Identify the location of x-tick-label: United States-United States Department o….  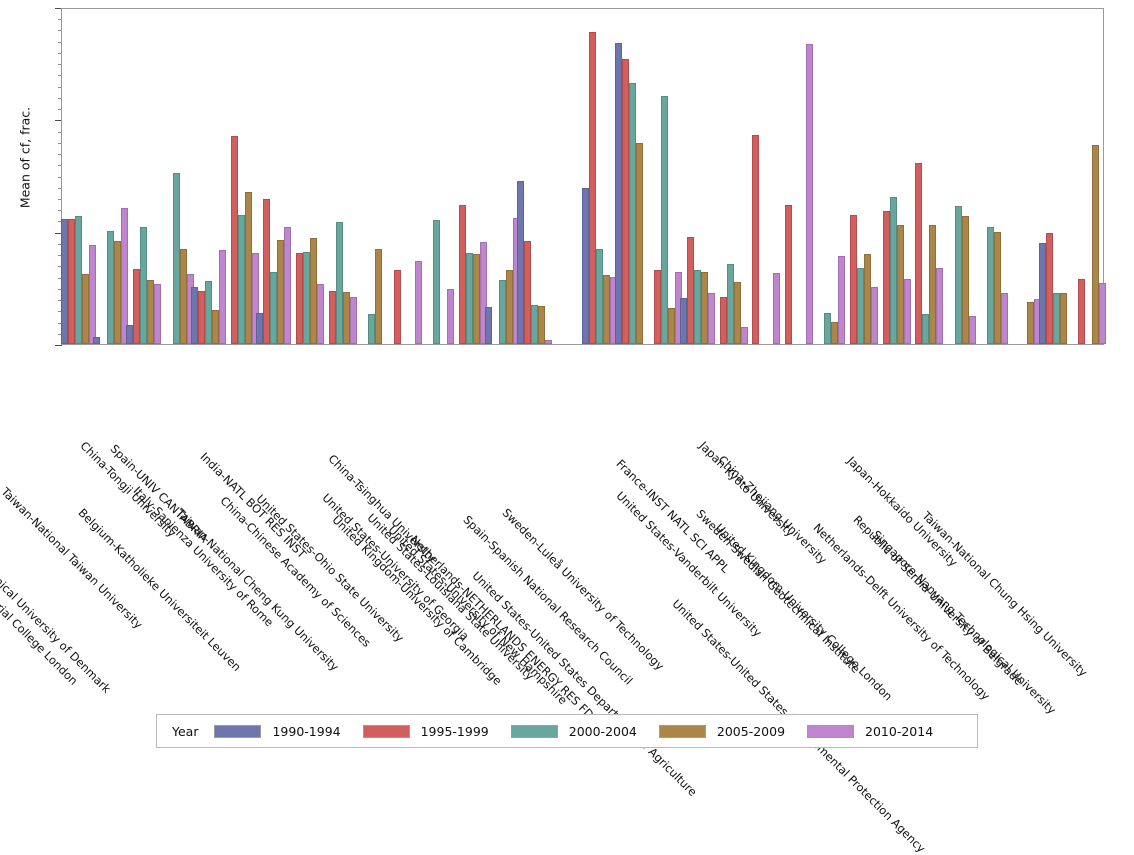
(584, 683).